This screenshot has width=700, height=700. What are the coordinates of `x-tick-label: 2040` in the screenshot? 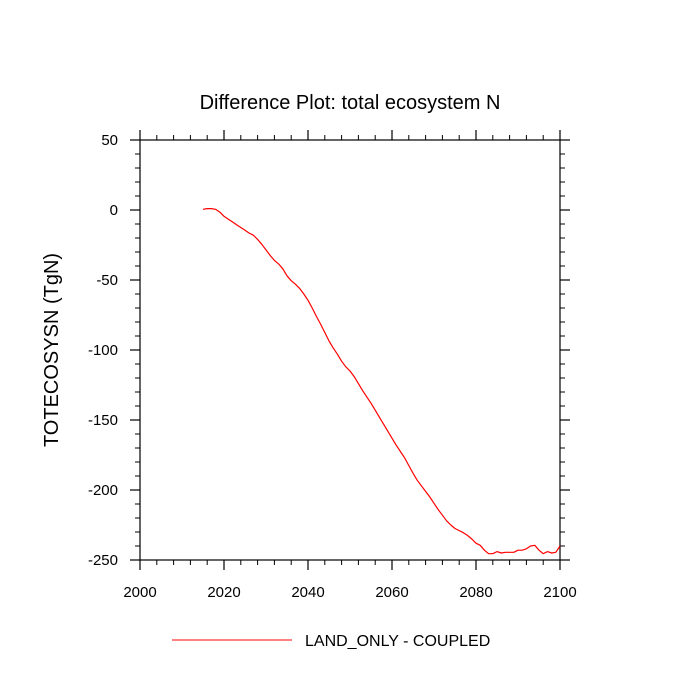 It's located at (307, 592).